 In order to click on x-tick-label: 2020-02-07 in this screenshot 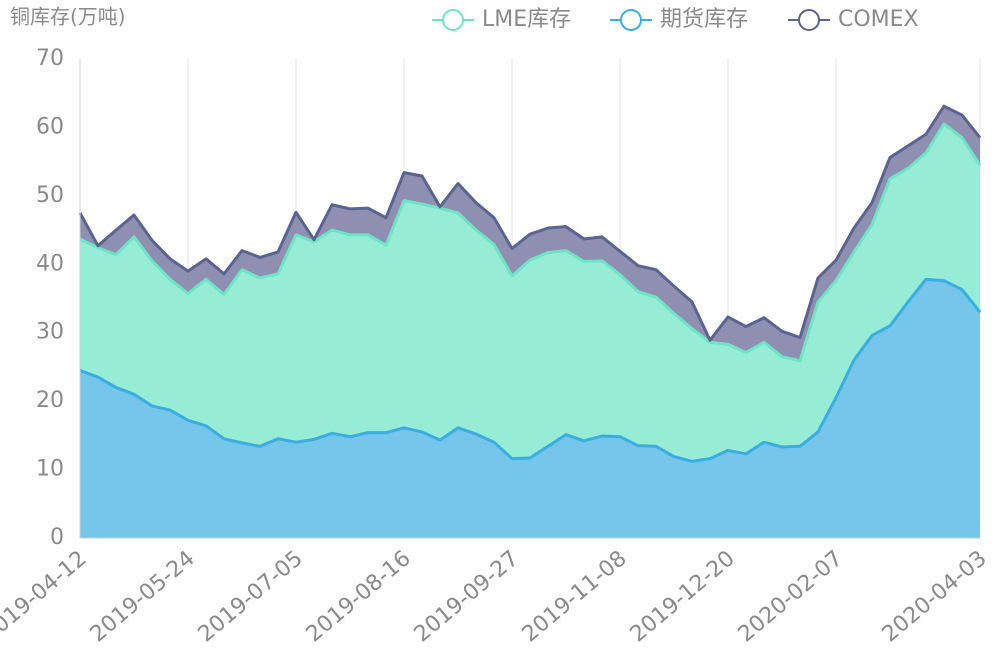, I will do `click(791, 596)`.